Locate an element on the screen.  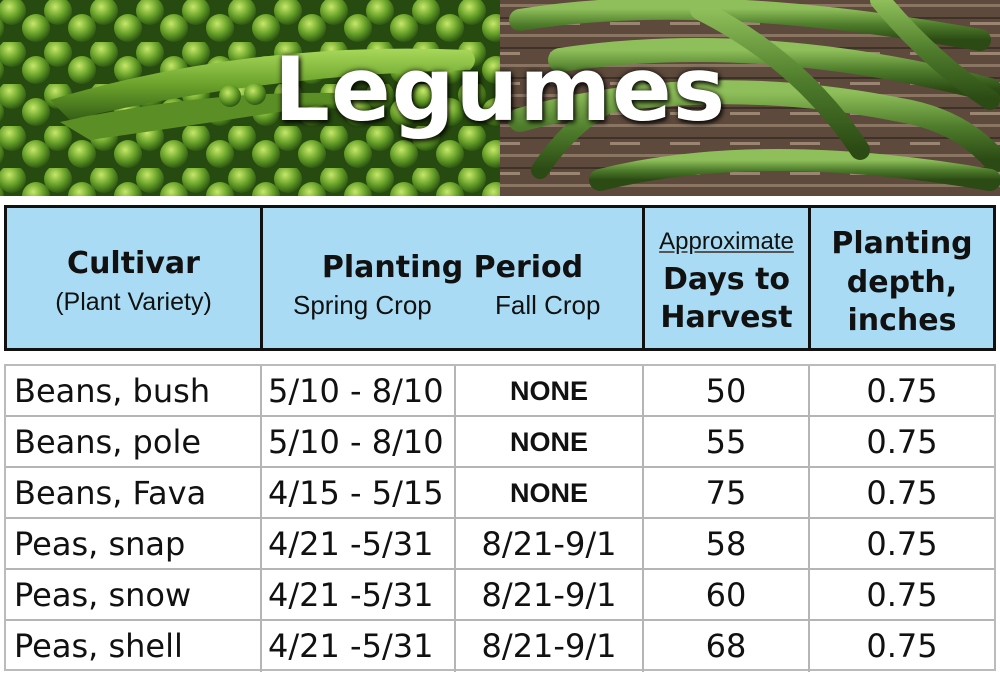
header-planting-period: Planting Period Spring Crop Fall Crop is located at coordinates (454, 278).